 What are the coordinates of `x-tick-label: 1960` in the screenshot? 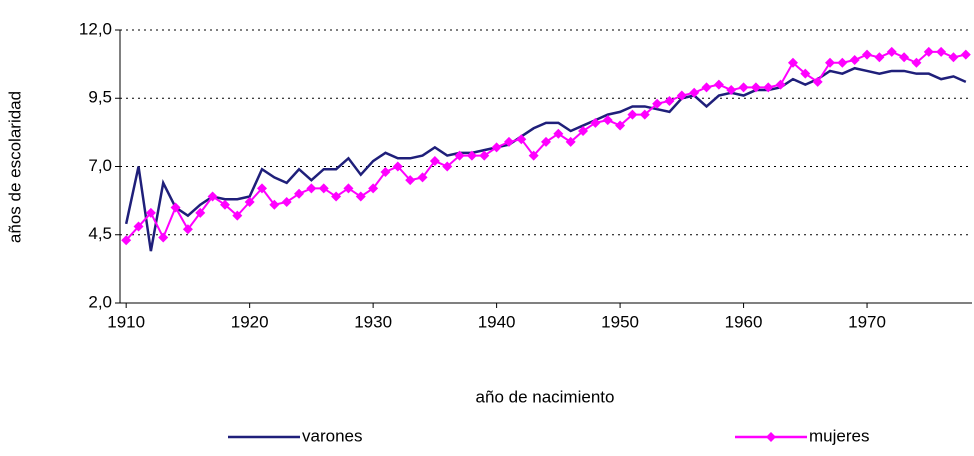 It's located at (744, 321).